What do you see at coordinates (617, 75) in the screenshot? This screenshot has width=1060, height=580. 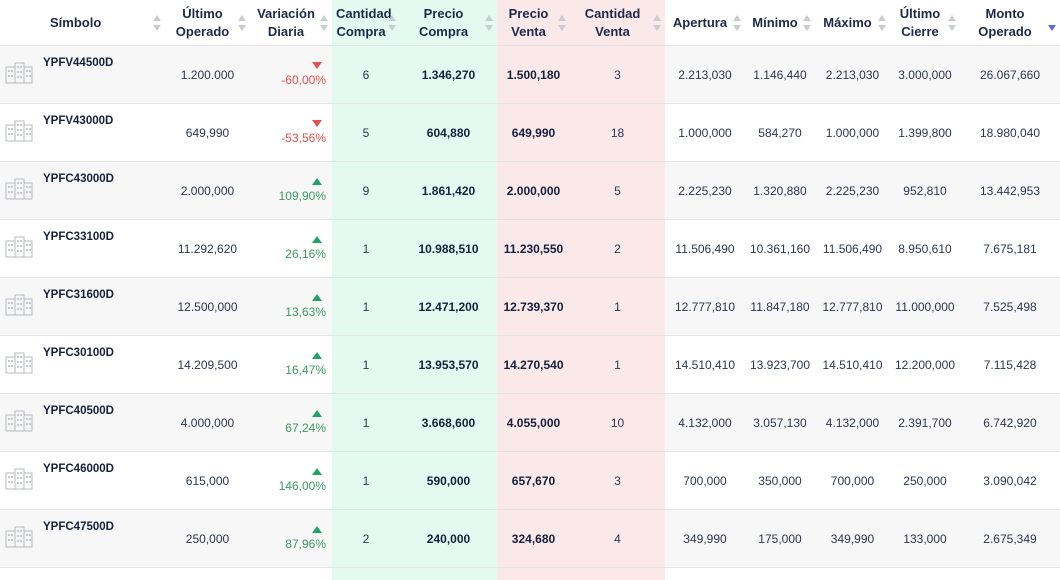 I see `cell: 3` at bounding box center [617, 75].